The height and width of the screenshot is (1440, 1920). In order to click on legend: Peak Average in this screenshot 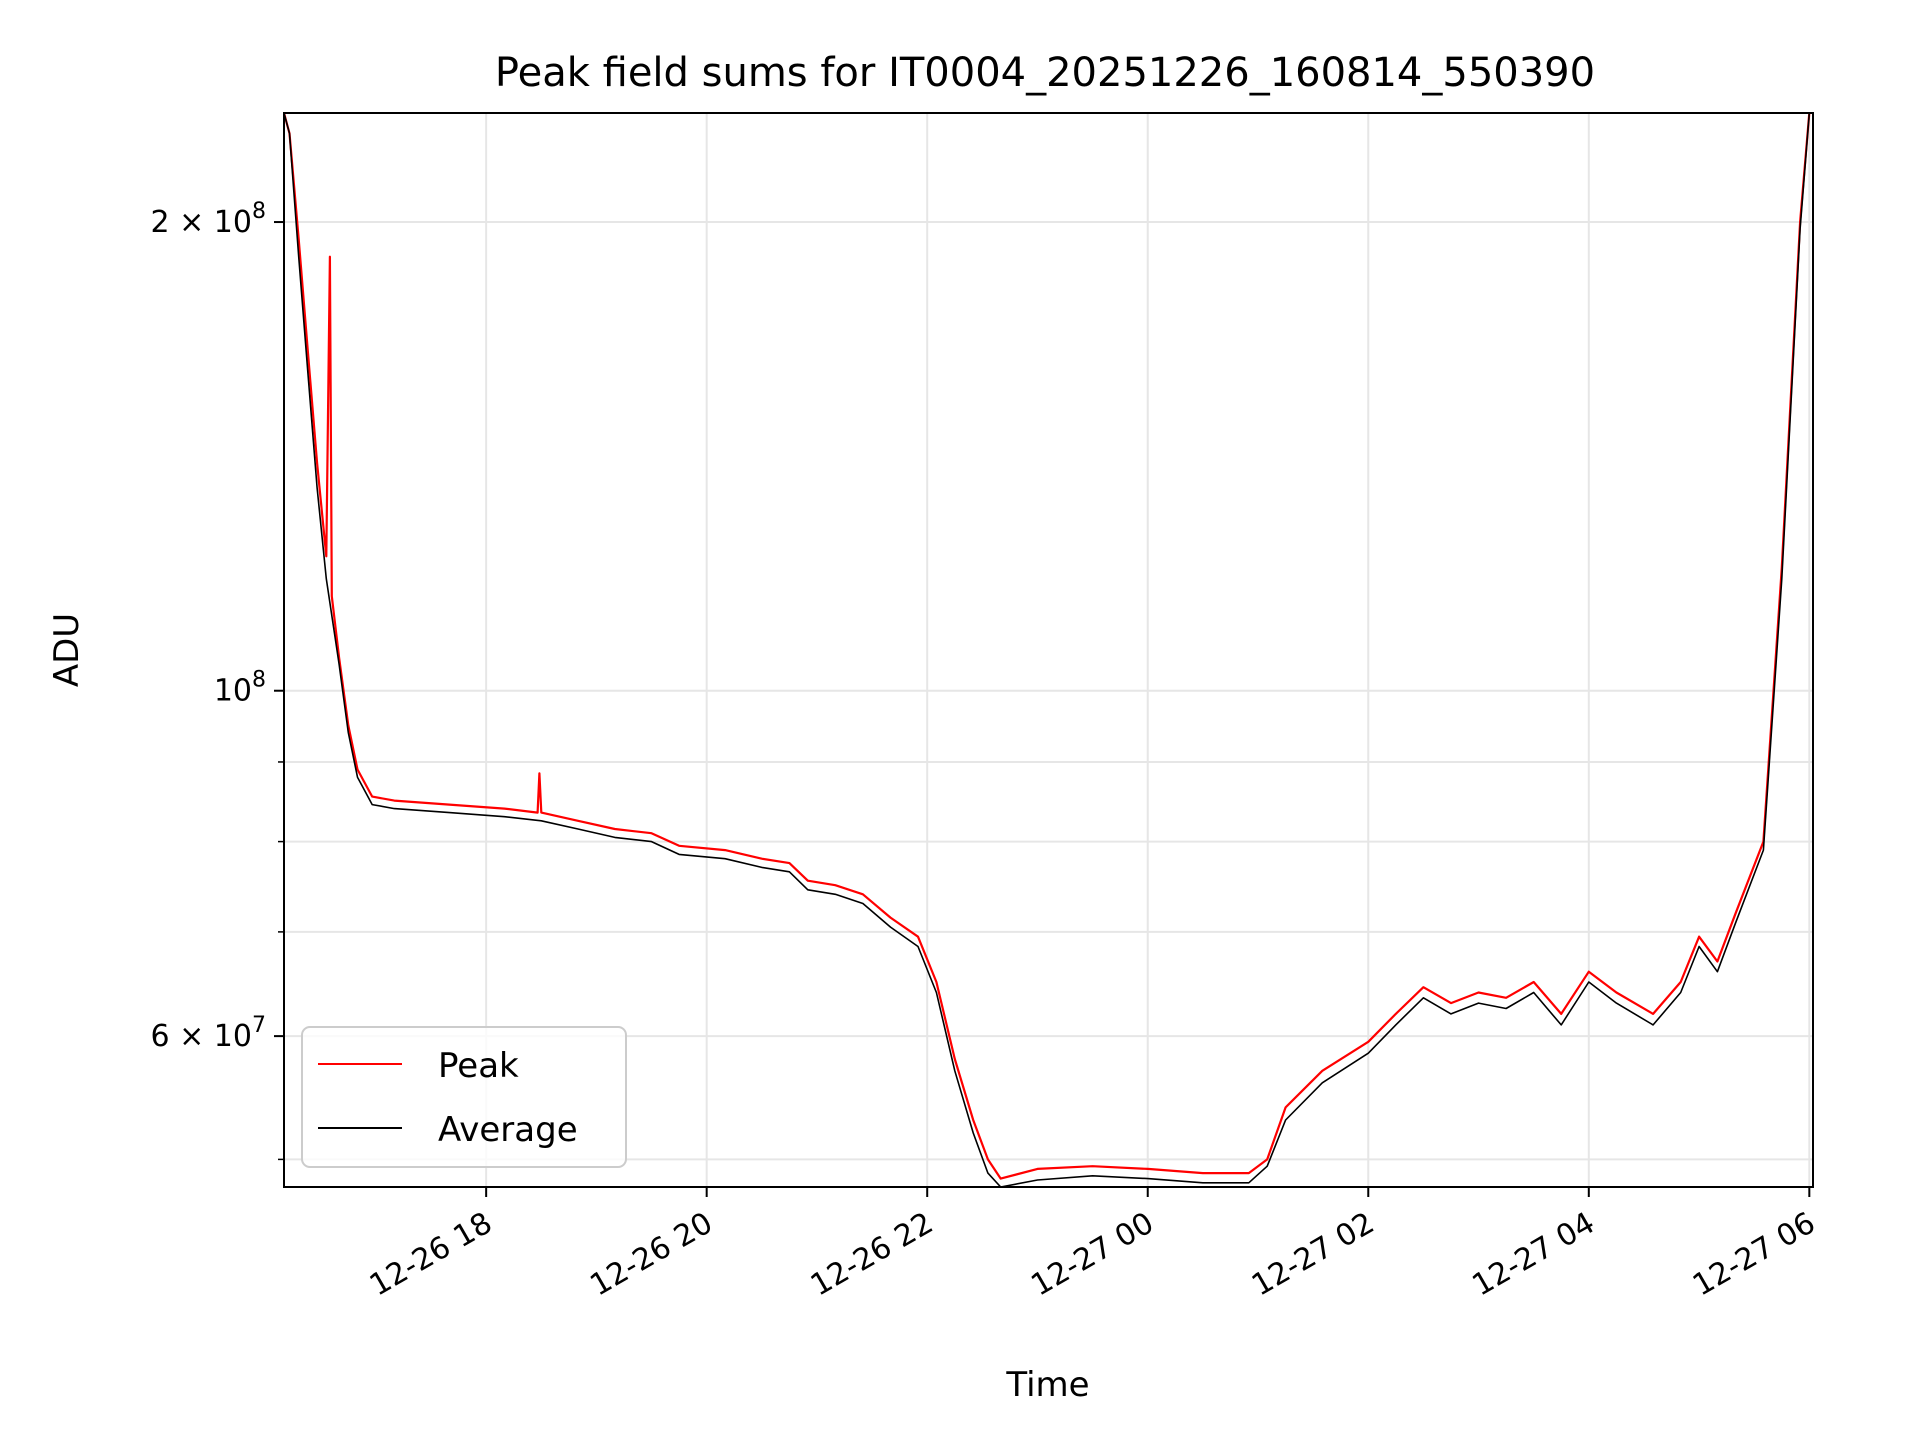, I will do `click(464, 1097)`.